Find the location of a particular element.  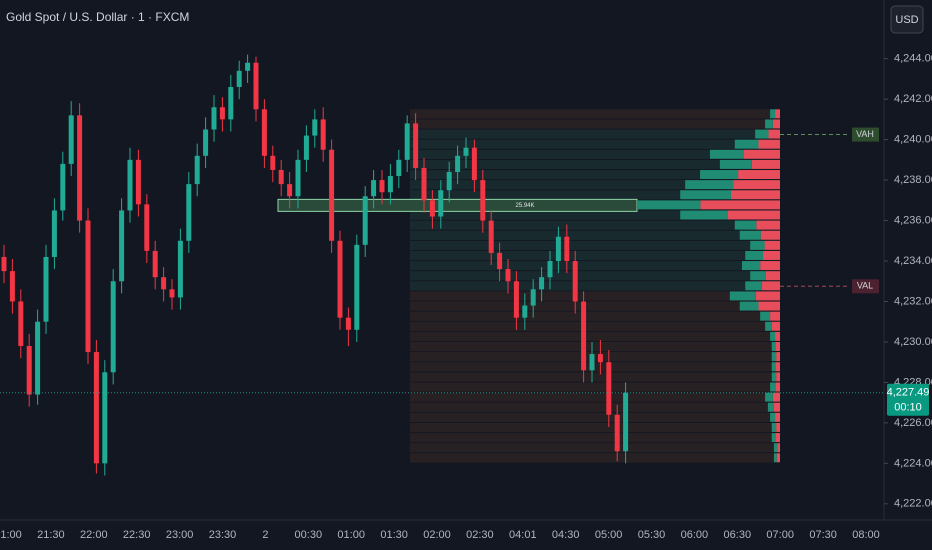

y-tick-label: 4,238.00 is located at coordinates (913, 180).